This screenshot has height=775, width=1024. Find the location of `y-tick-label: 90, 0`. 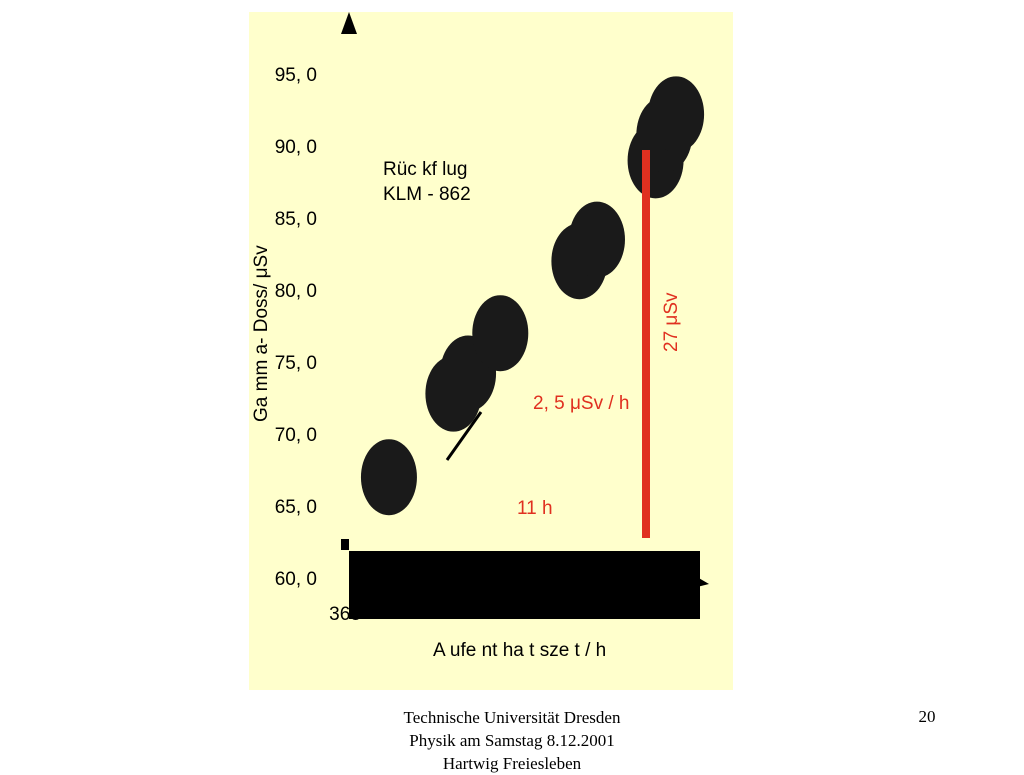

y-tick-label: 90, 0 is located at coordinates (296, 147).